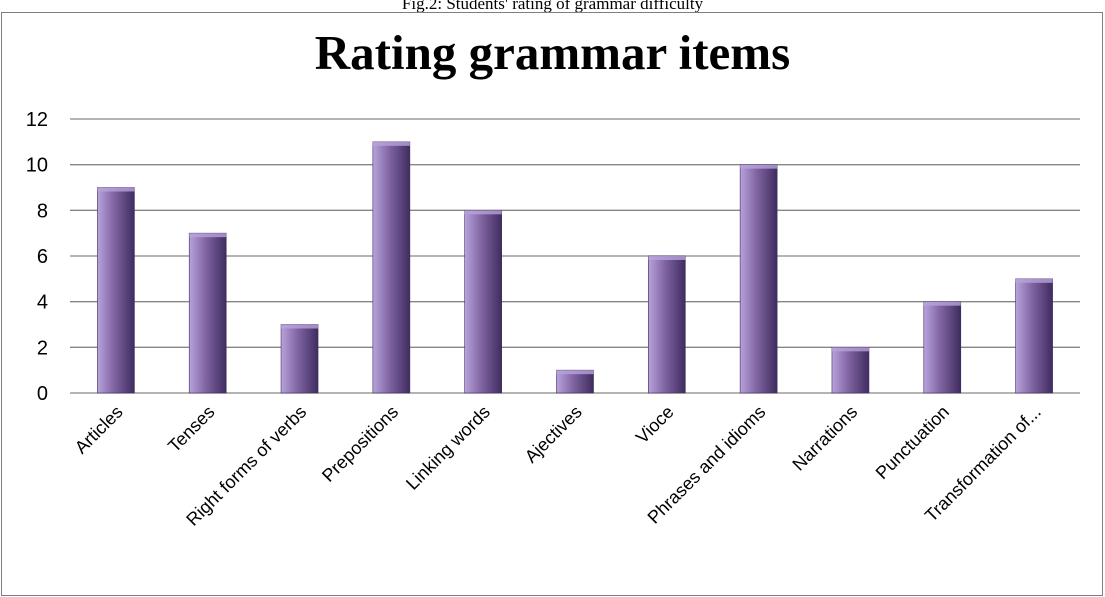 This screenshot has width=1105, height=597. What do you see at coordinates (553, 434) in the screenshot?
I see `x-tick-label: Ajectives` at bounding box center [553, 434].